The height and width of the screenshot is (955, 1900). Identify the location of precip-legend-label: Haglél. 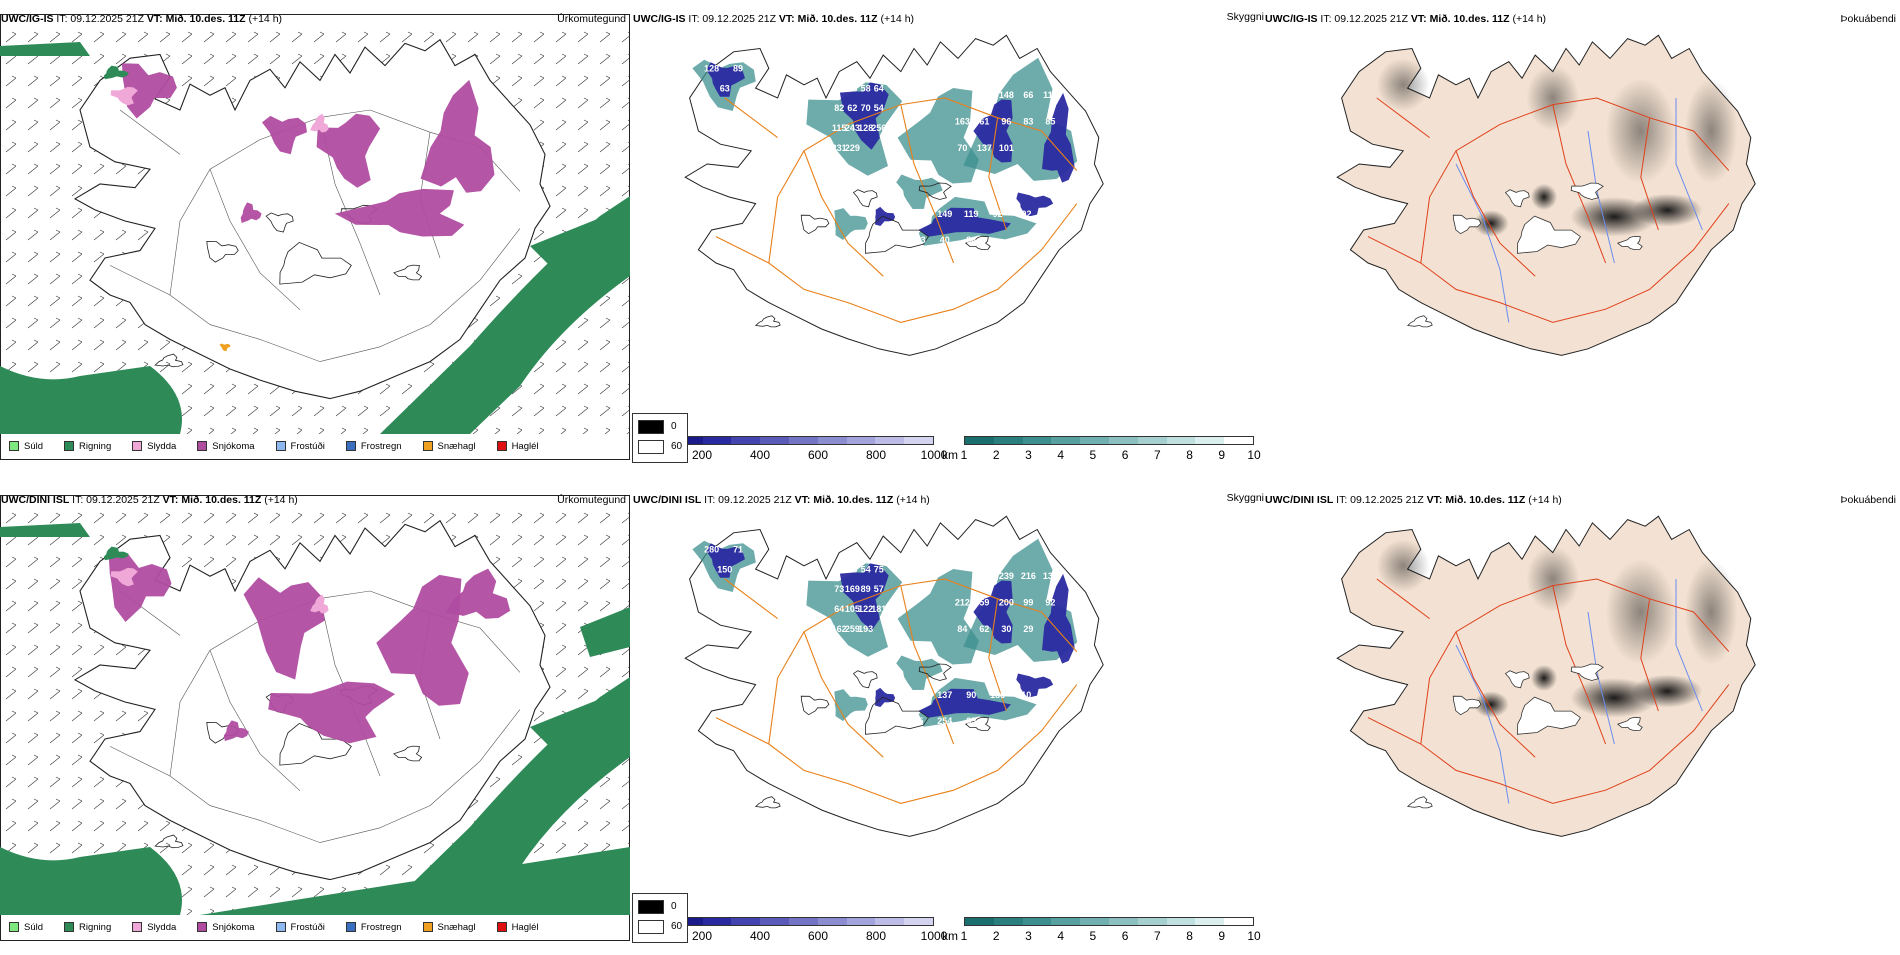
(525, 927).